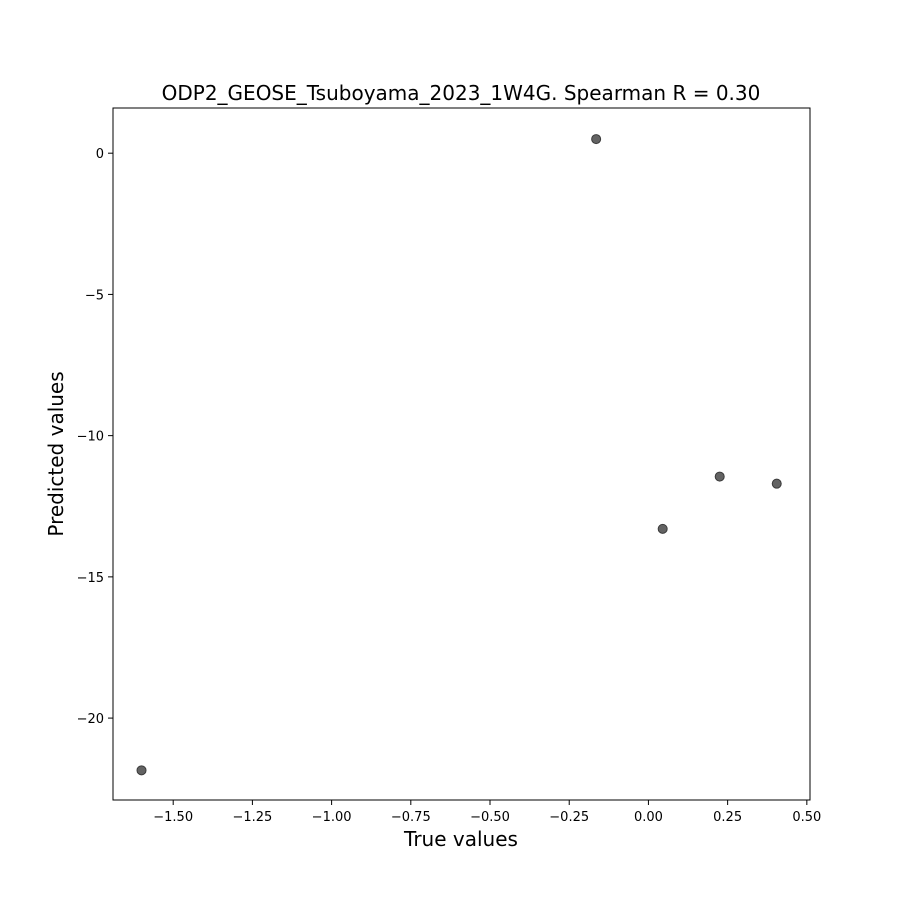 The height and width of the screenshot is (900, 900). What do you see at coordinates (490, 817) in the screenshot?
I see `x-tick-label: −0.50` at bounding box center [490, 817].